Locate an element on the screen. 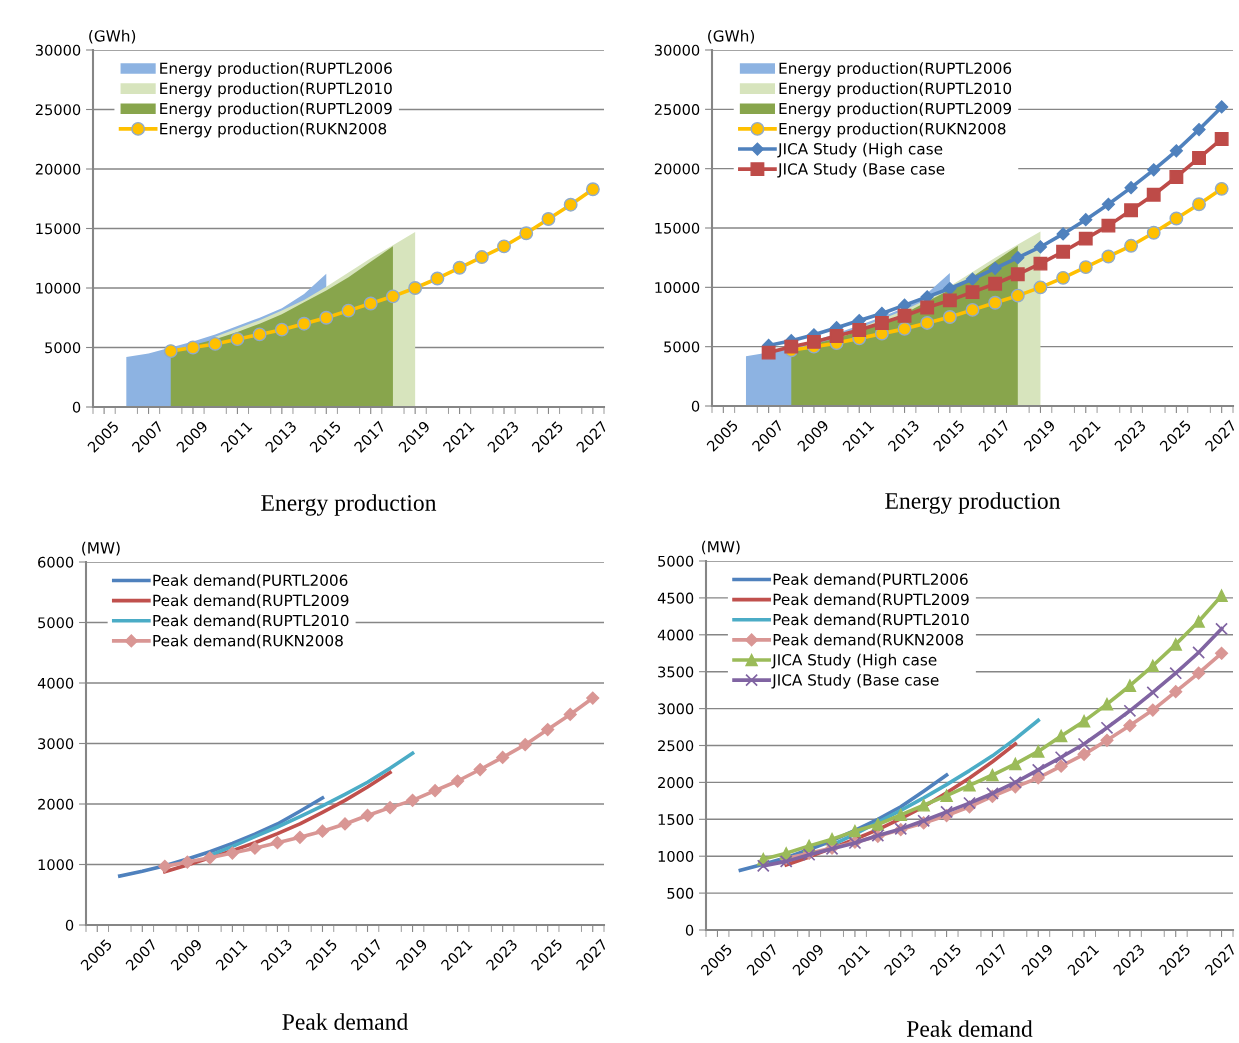 This screenshot has width=1239, height=1043. y-tick-label: 6000 is located at coordinates (56, 562).